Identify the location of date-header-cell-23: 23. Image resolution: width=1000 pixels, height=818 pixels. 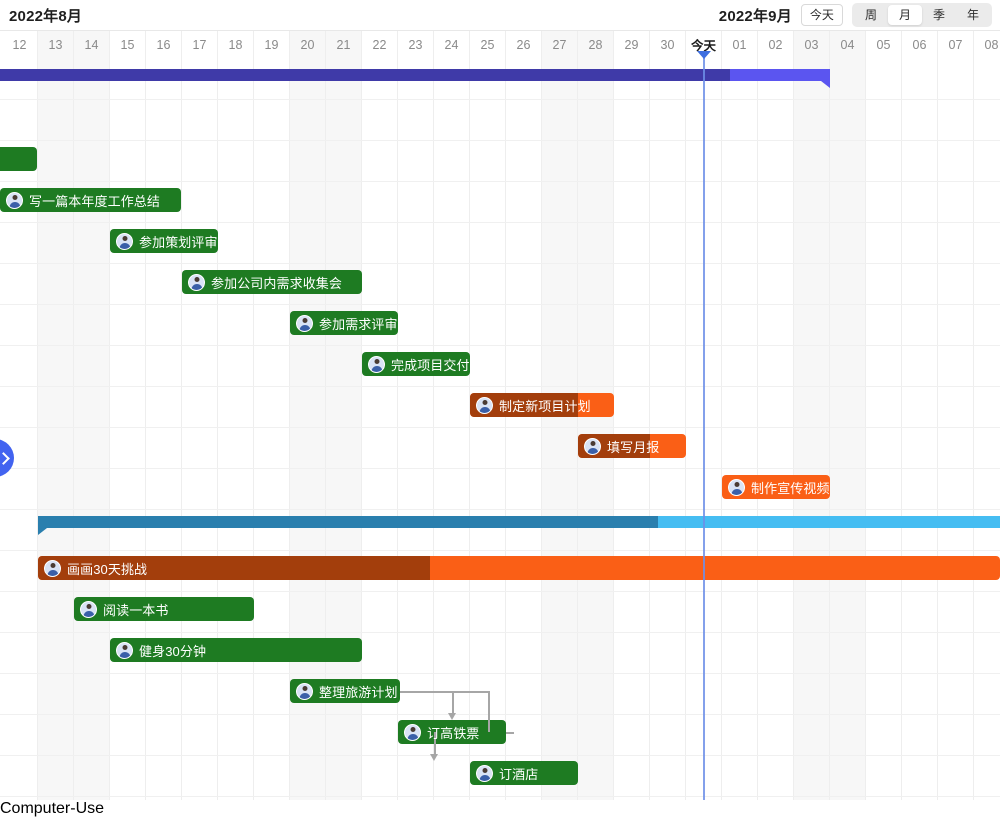
(416, 44).